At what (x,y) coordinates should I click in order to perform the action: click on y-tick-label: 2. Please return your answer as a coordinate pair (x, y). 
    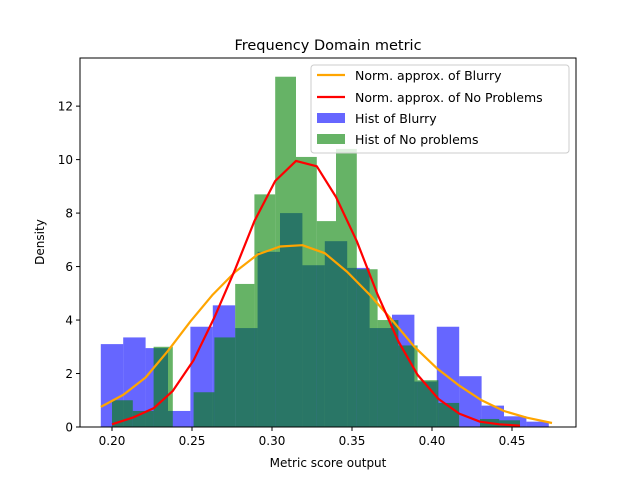
    Looking at the image, I should click on (69, 374).